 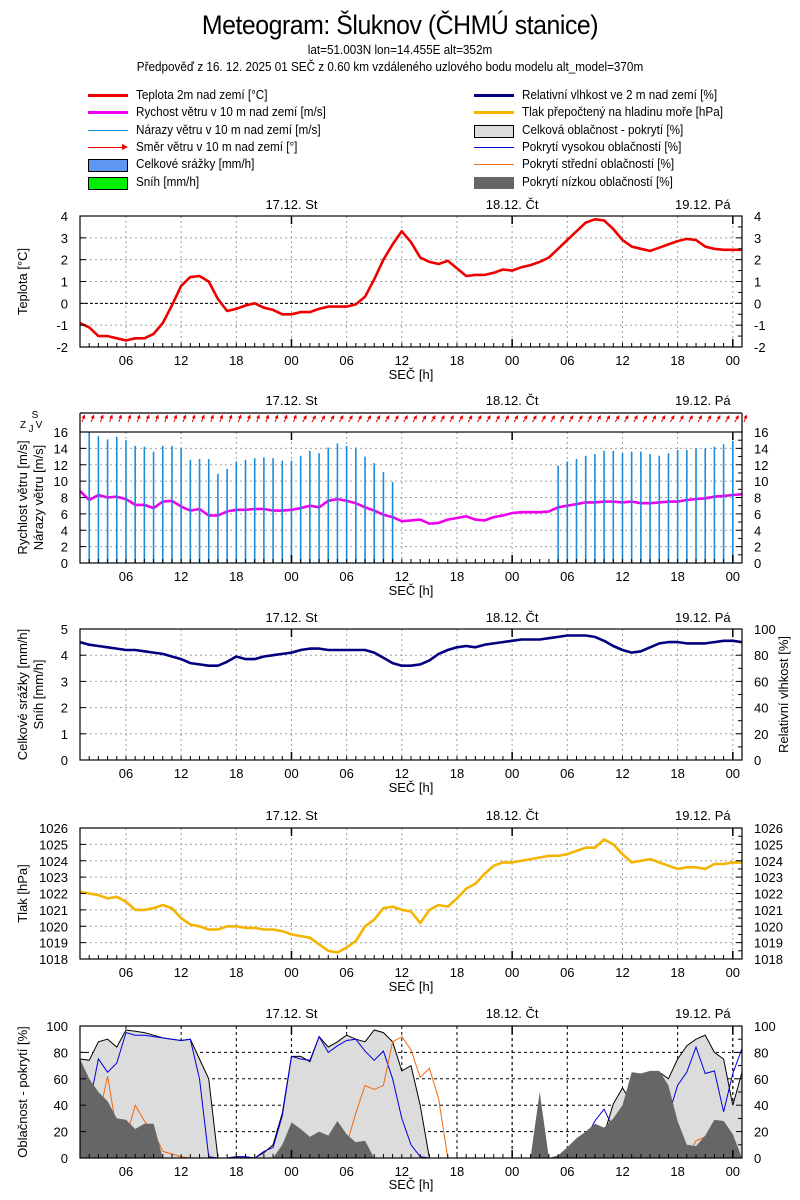 What do you see at coordinates (22, 694) in the screenshot?
I see `y-axis-label: Celkové srážky [mm/h]` at bounding box center [22, 694].